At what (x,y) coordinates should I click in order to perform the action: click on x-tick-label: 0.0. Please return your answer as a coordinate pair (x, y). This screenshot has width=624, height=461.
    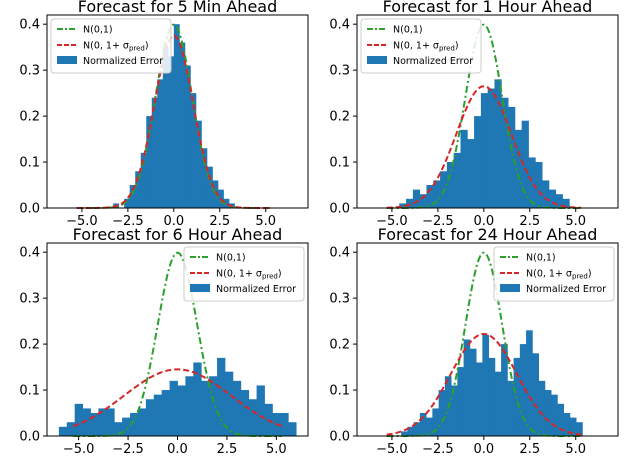
    Looking at the image, I should click on (173, 221).